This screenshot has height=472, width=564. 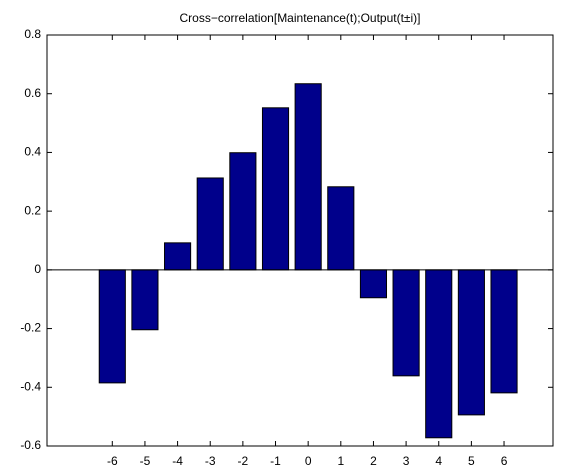 What do you see at coordinates (32, 93) in the screenshot?
I see `y-tick-label: 0.6` at bounding box center [32, 93].